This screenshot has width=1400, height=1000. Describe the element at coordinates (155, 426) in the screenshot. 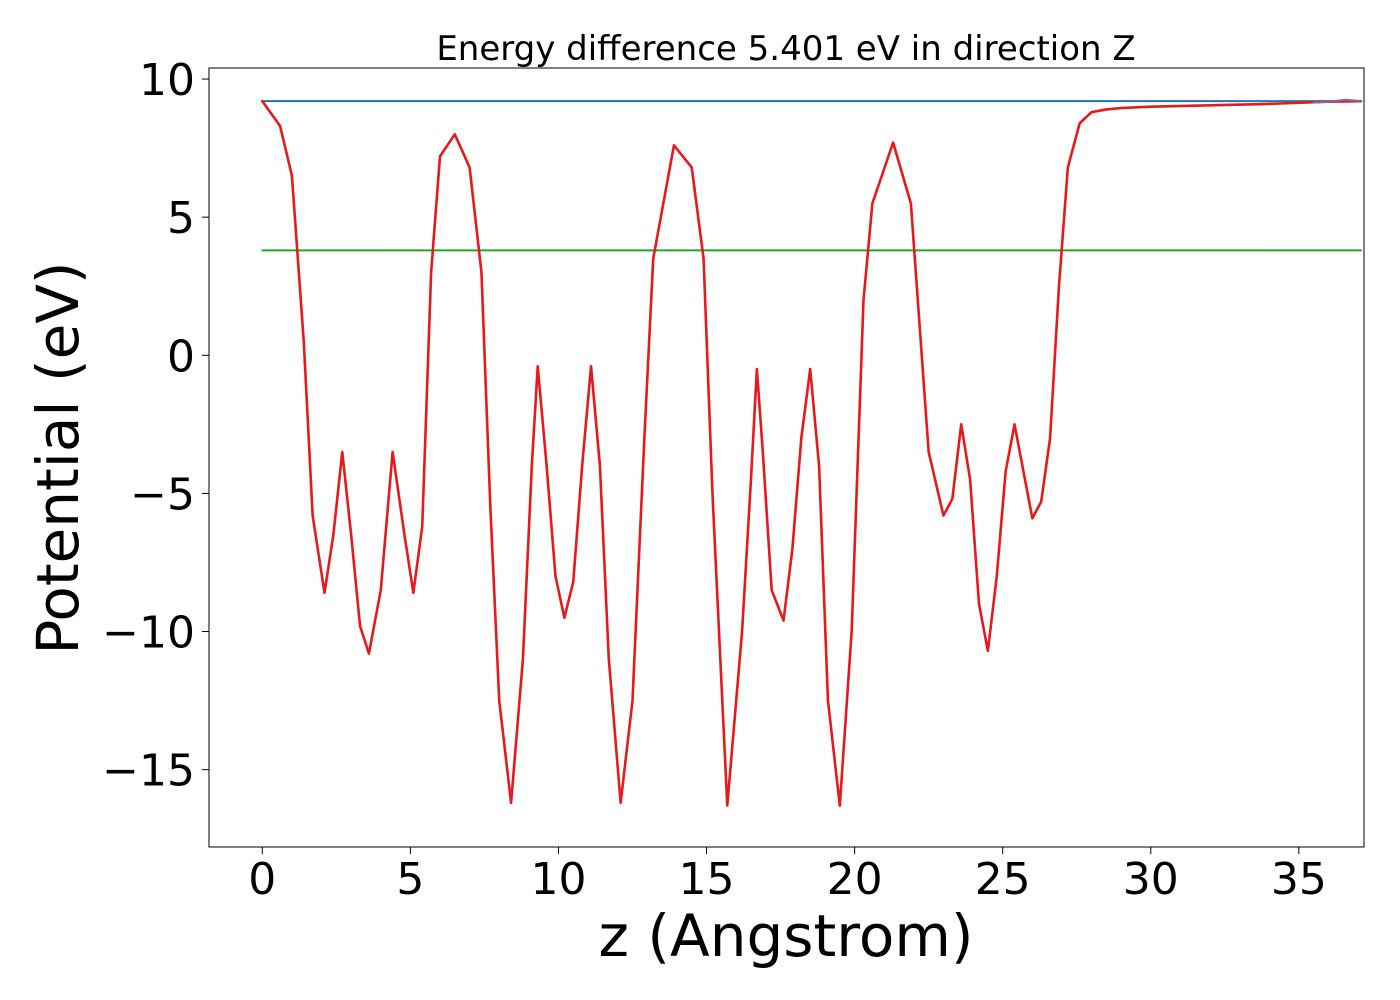

I see `y-axis-ticks: 10 5 0 −5 −10 −15` at that location.